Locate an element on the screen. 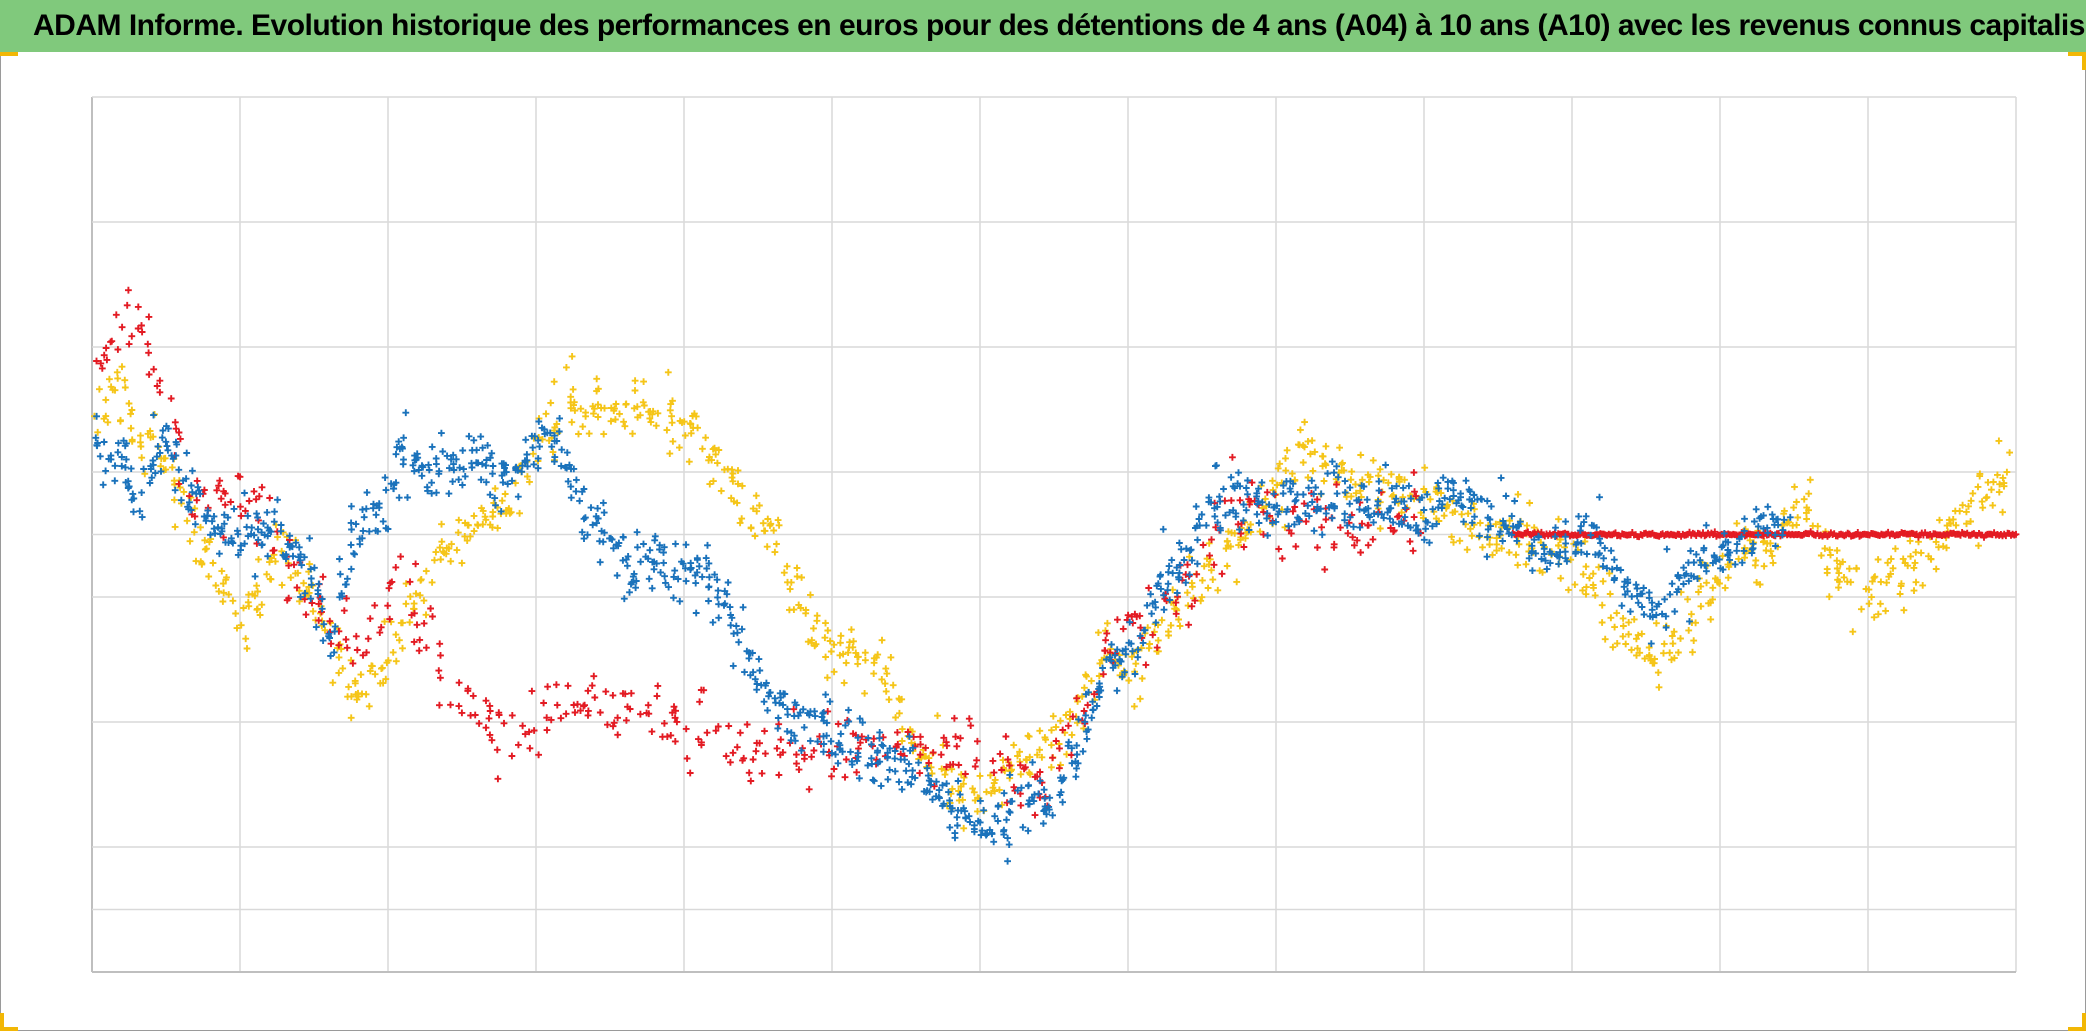  corner-mark-top-right is located at coordinates (2084, 61).